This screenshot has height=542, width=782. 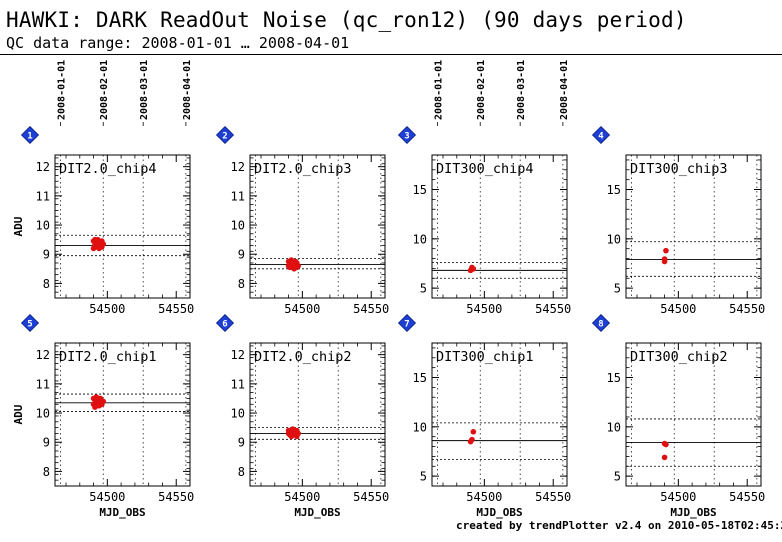 I want to click on badge-number: 3, so click(x=406, y=137).